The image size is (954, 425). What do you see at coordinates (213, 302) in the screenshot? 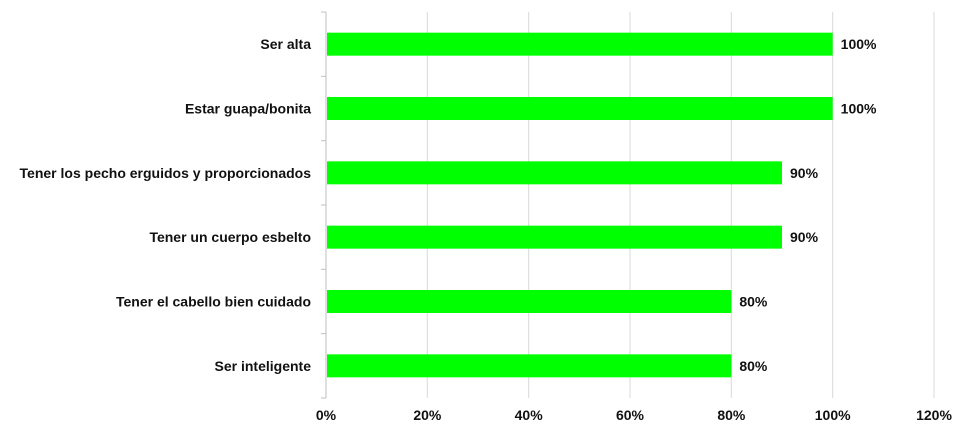
I see `category-label: Tener el cabello bien cuidado` at bounding box center [213, 302].